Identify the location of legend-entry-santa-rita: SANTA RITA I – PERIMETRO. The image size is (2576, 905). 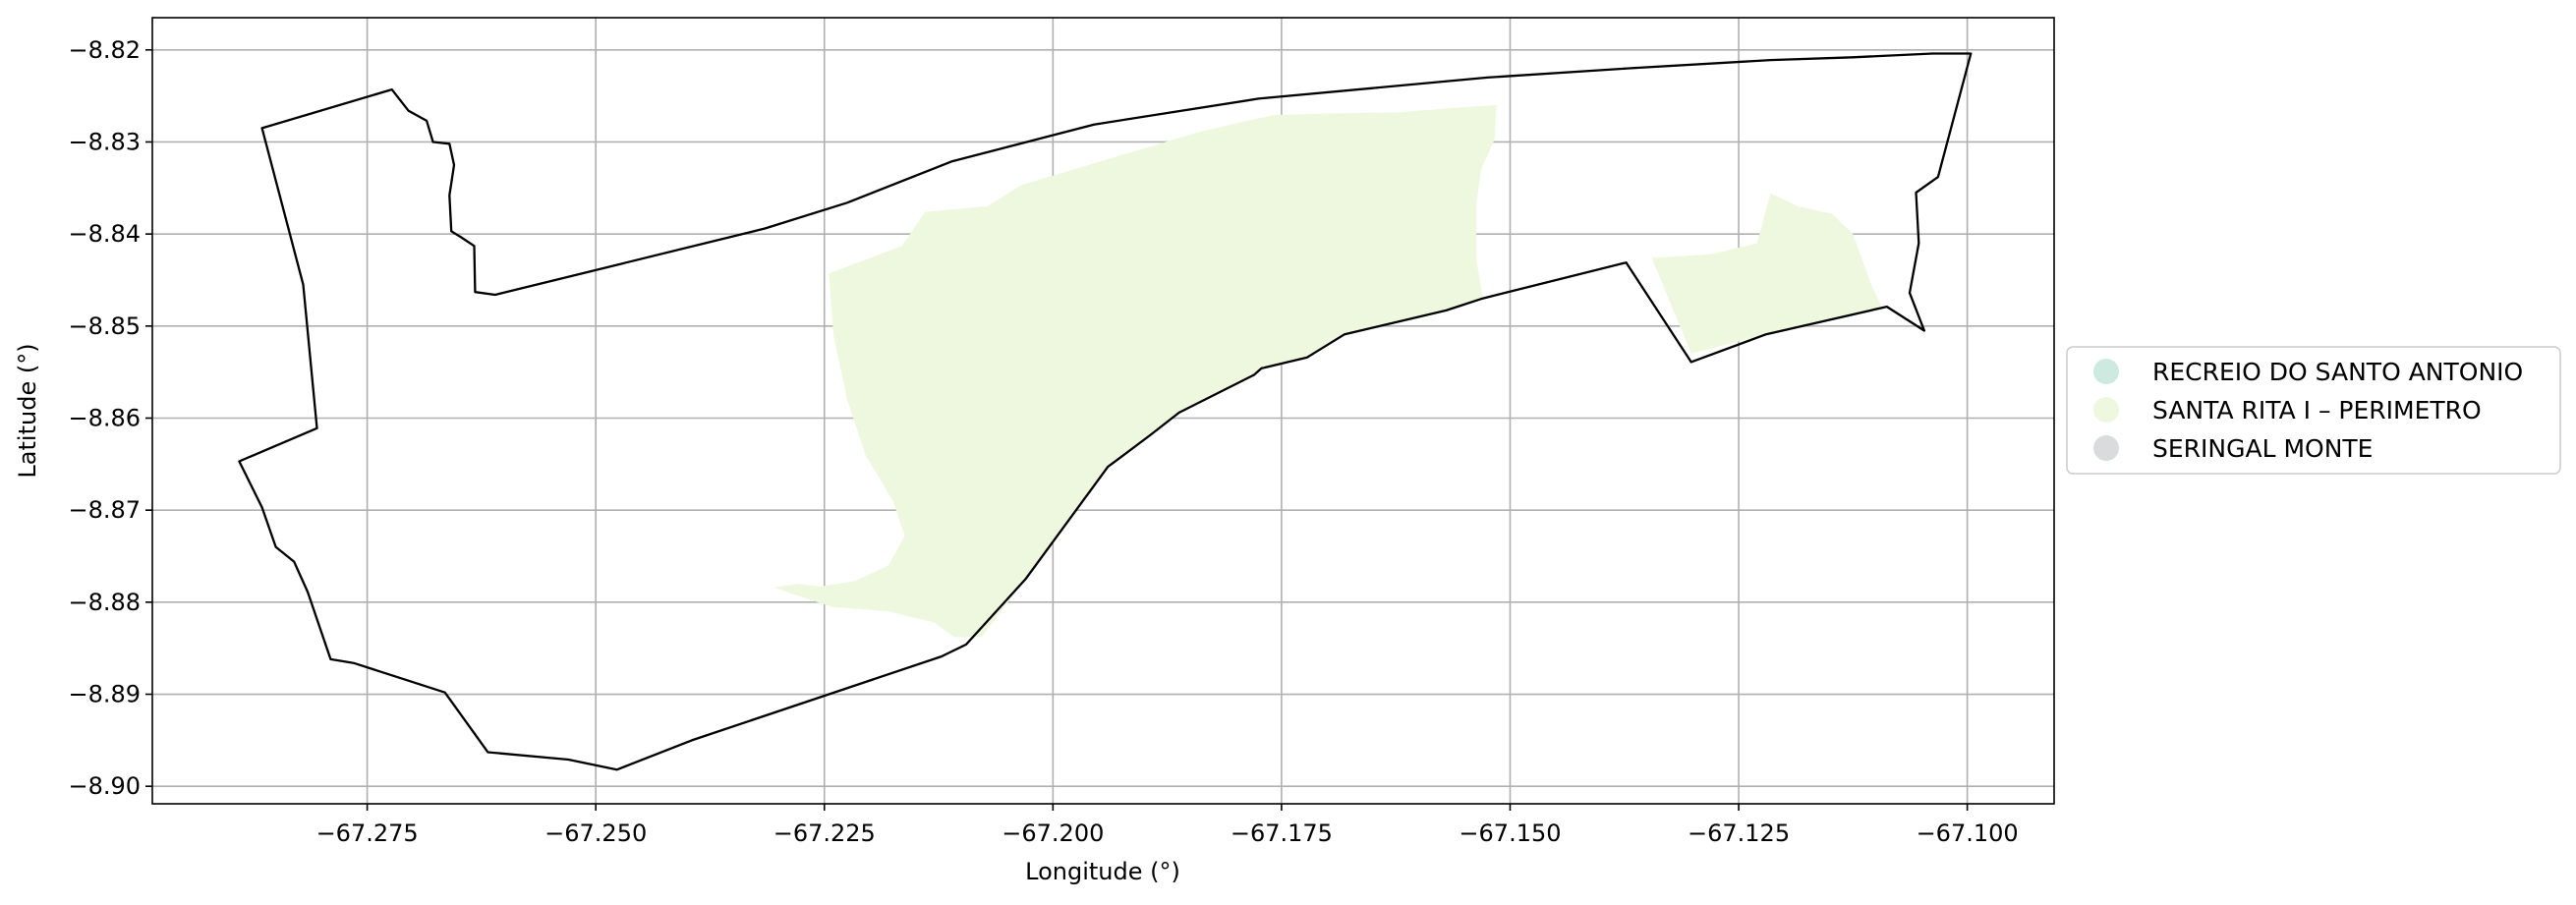
(2287, 410).